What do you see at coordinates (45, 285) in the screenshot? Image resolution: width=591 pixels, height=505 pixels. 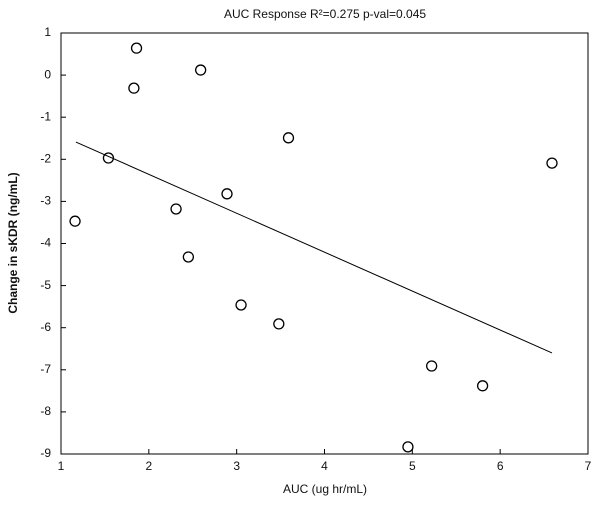 I see `y-tick-label: -5` at bounding box center [45, 285].